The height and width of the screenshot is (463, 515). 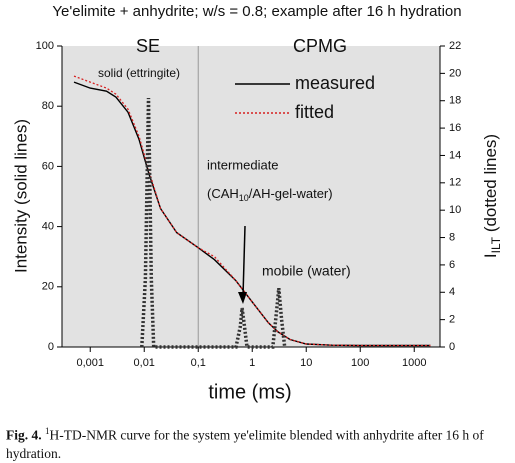 What do you see at coordinates (243, 164) in the screenshot?
I see `annotation: intermediate` at bounding box center [243, 164].